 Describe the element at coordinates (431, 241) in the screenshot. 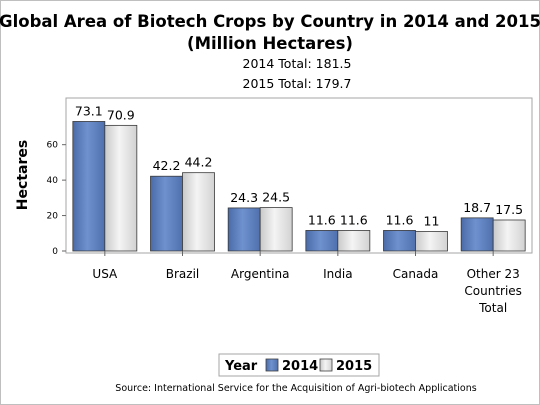

I see `bar-2015-canada` at that location.